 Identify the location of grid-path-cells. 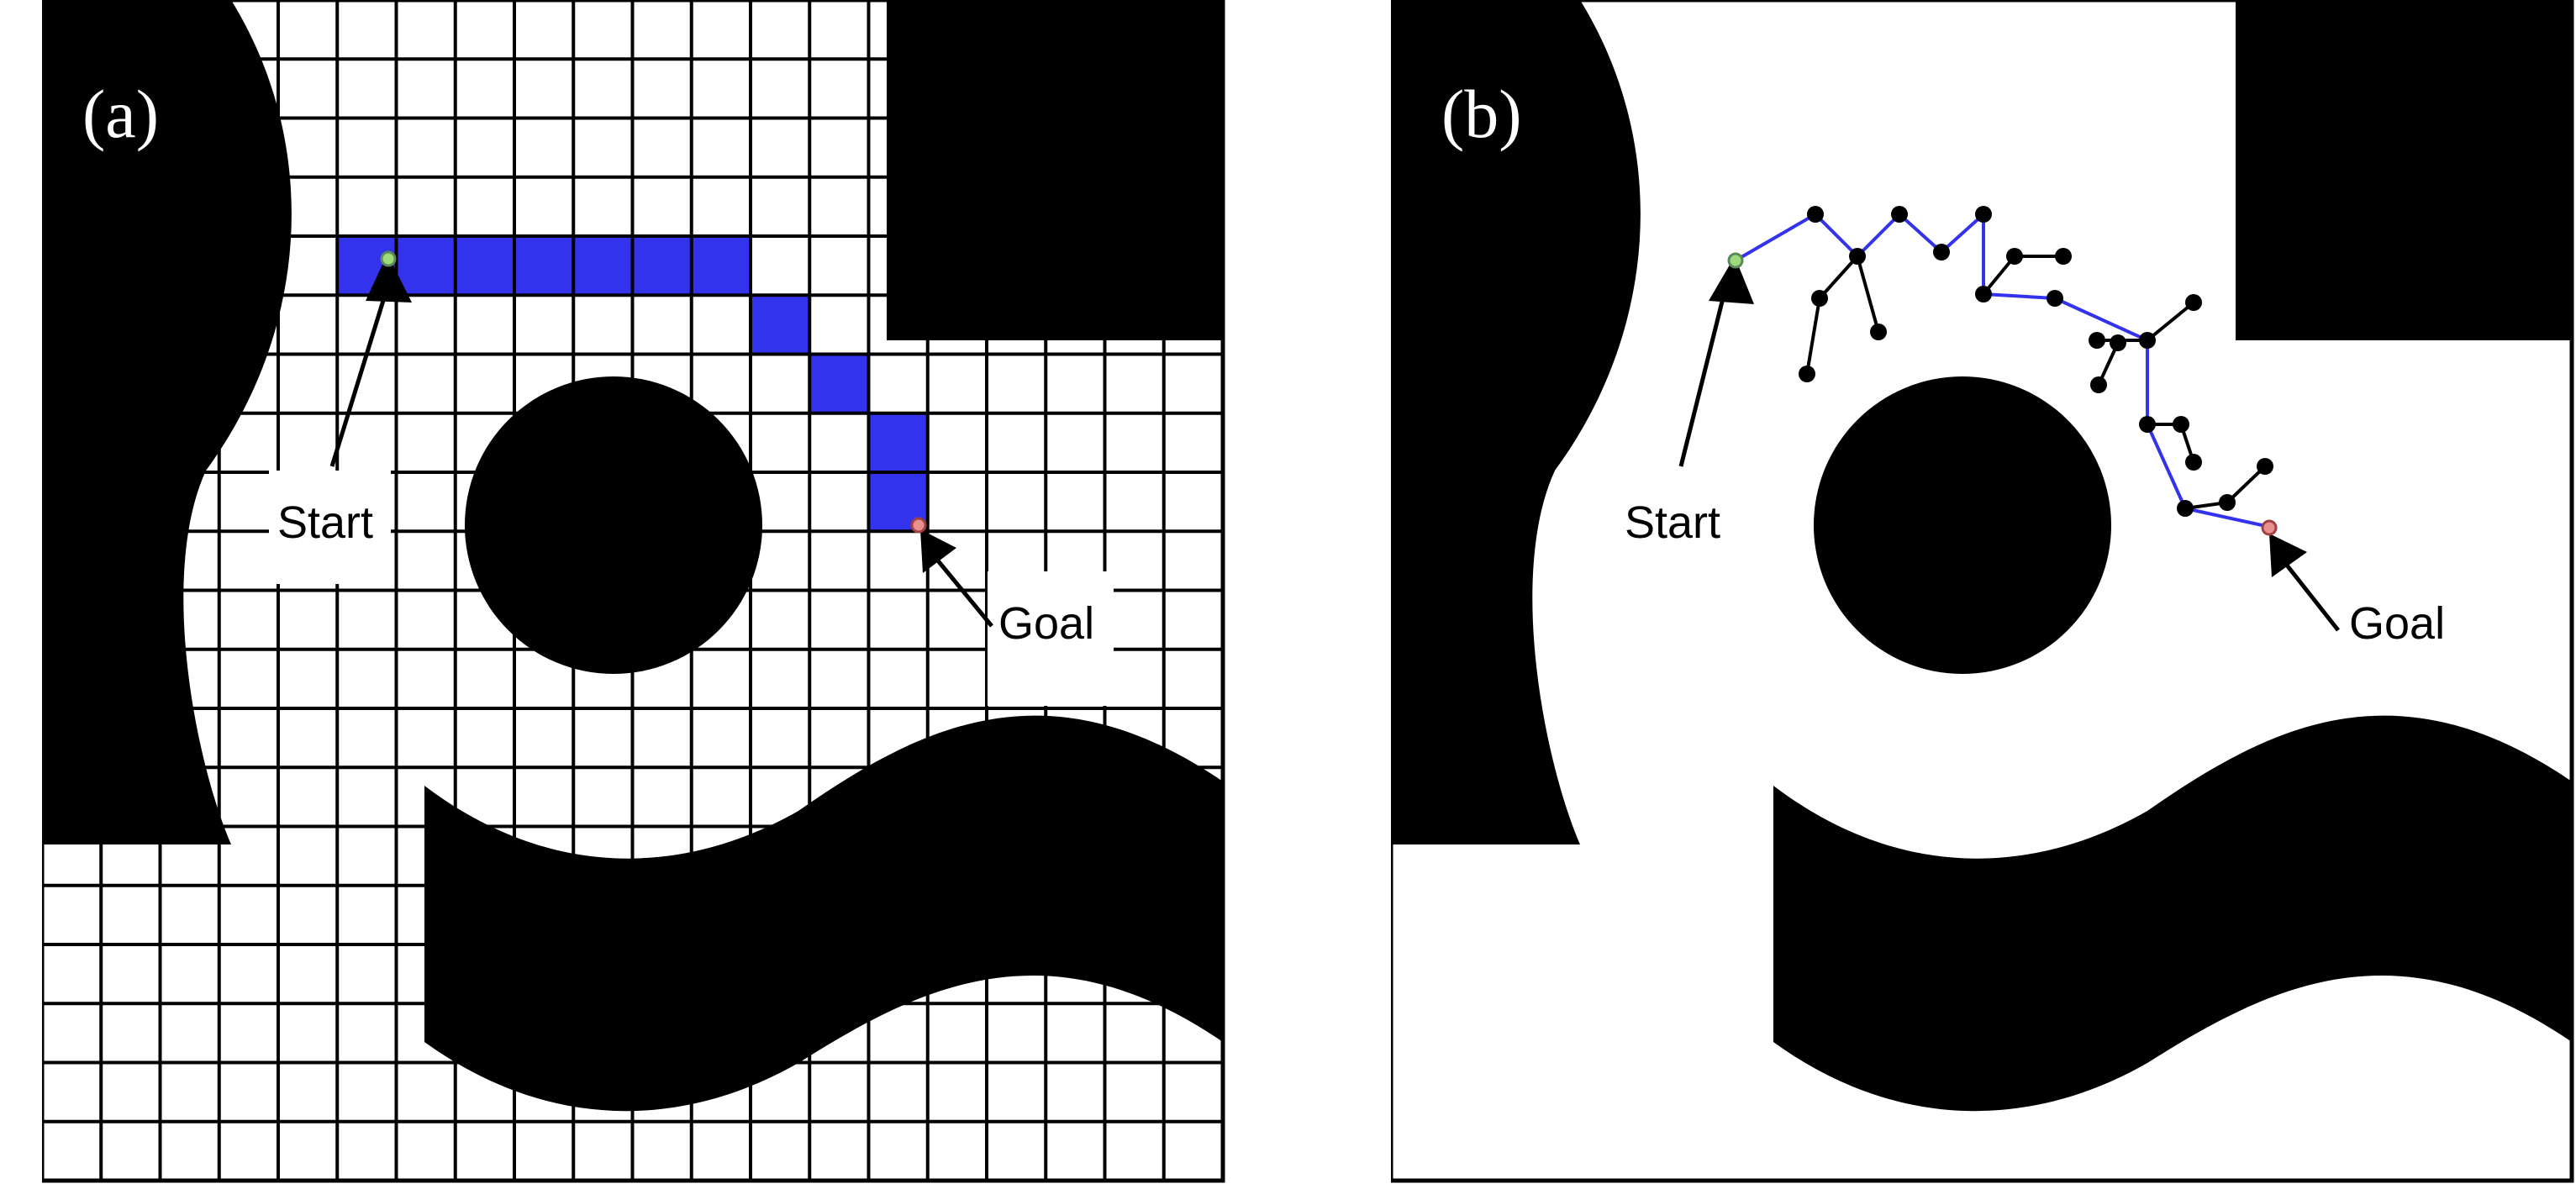
(632, 384).